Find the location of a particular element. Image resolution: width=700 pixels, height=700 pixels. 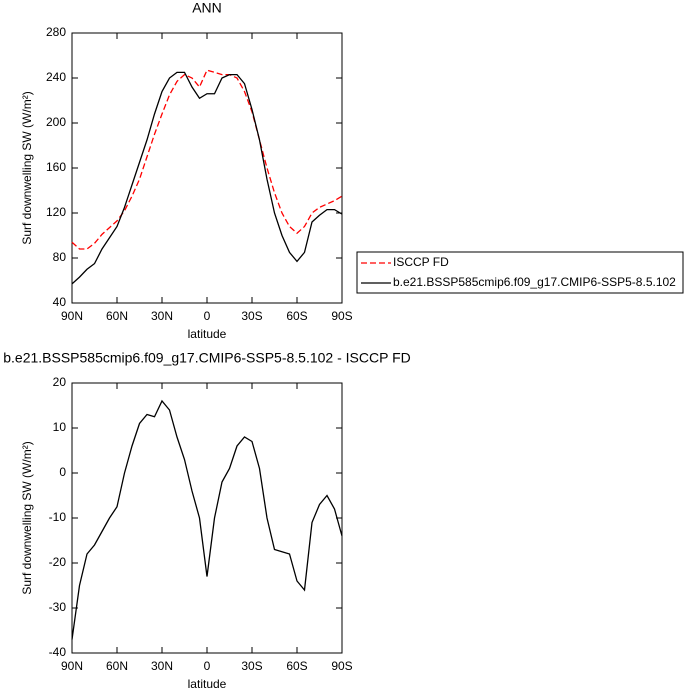

y-tick-label: -10 is located at coordinates (58, 517).